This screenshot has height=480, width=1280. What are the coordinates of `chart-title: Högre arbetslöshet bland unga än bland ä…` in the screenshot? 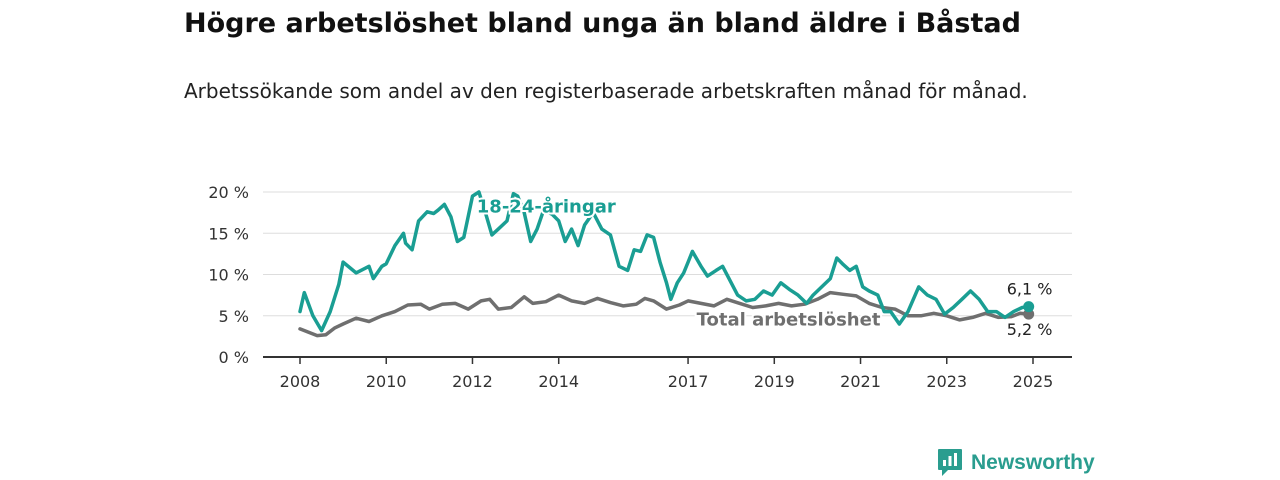 It's located at (602, 23).